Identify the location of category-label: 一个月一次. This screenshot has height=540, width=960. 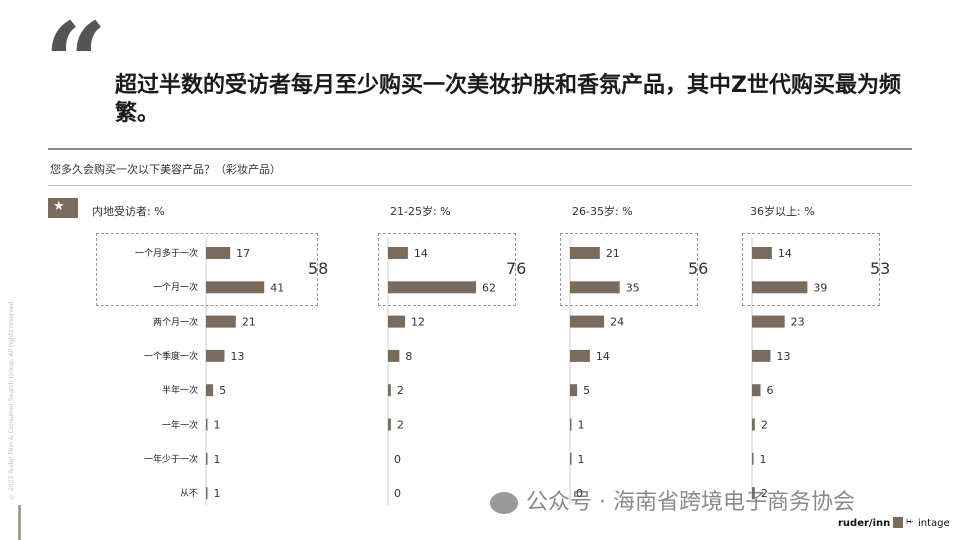
(175, 288).